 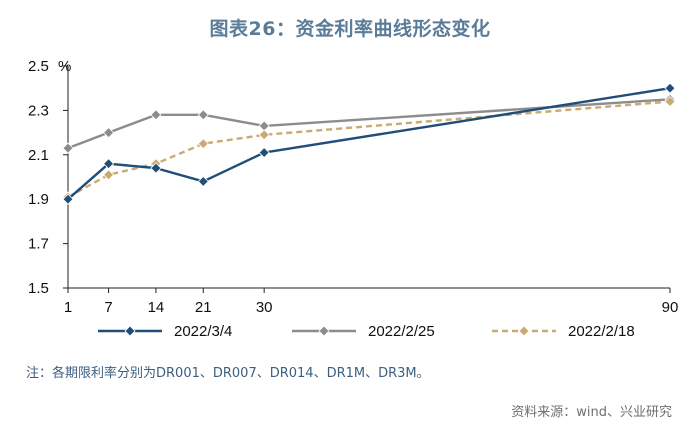 What do you see at coordinates (203, 307) in the screenshot?
I see `x-tick-label: 21` at bounding box center [203, 307].